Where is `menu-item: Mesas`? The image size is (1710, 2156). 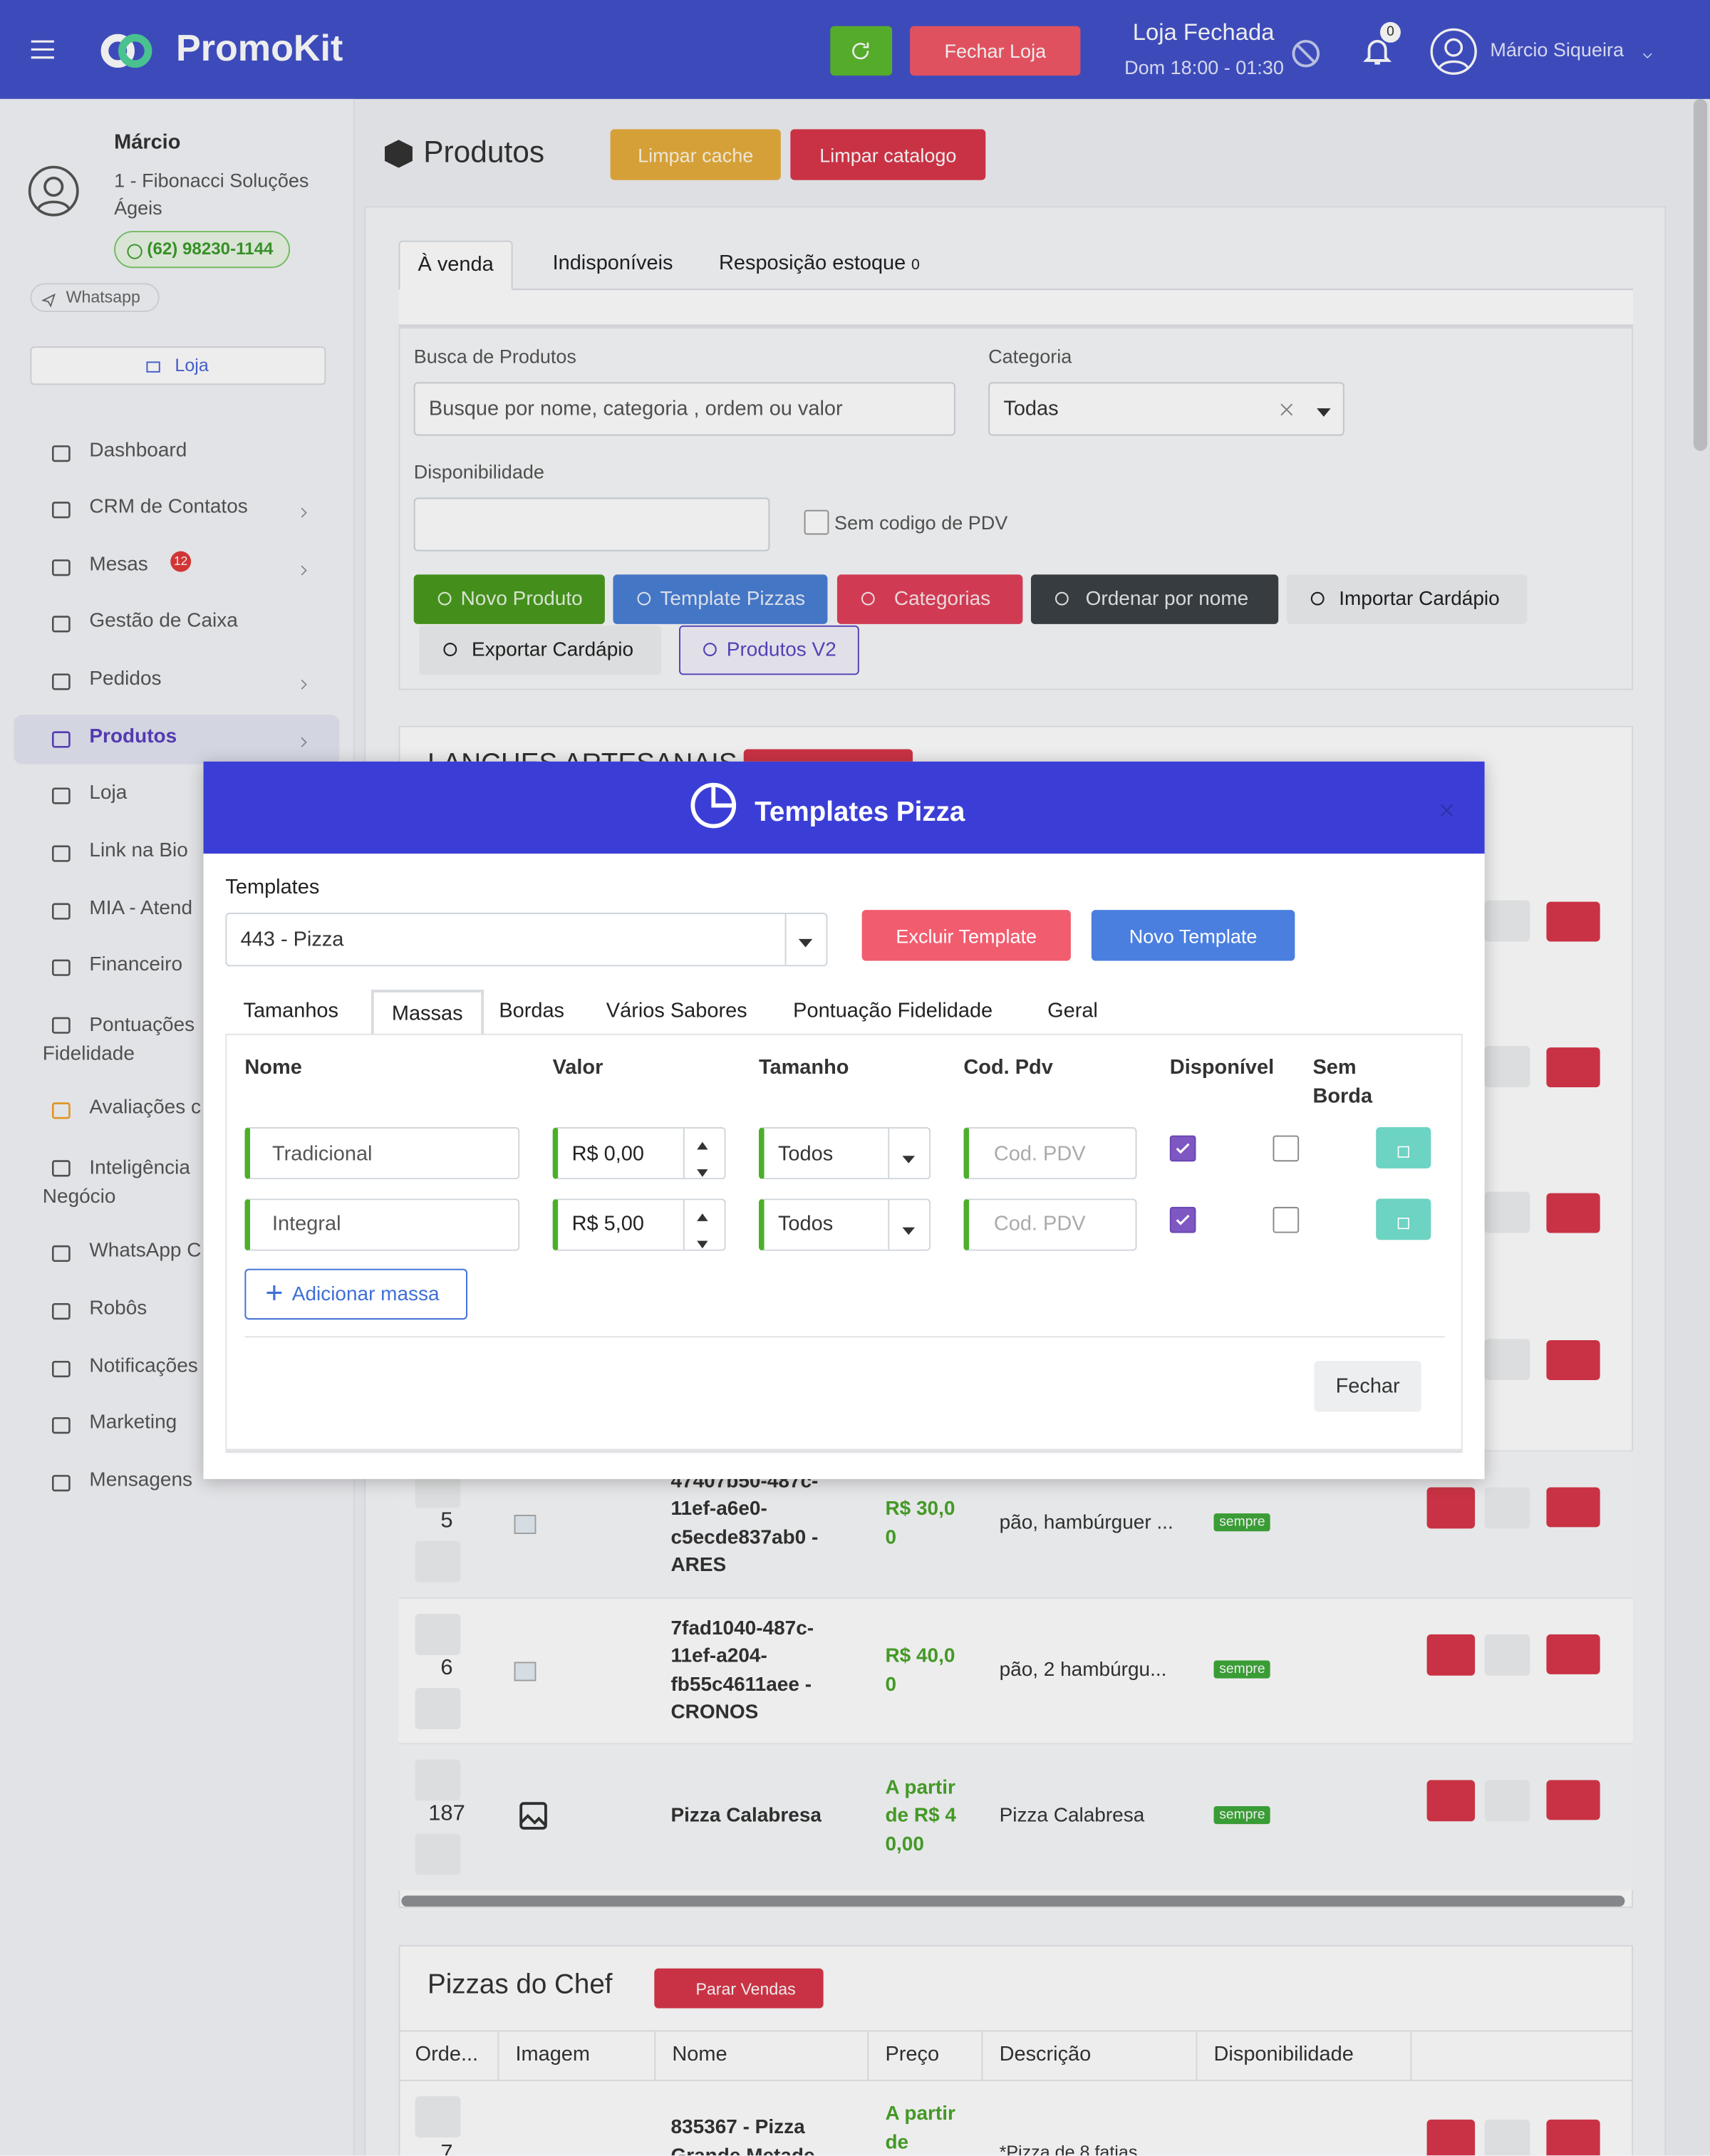 menu-item: Mesas is located at coordinates (118, 565).